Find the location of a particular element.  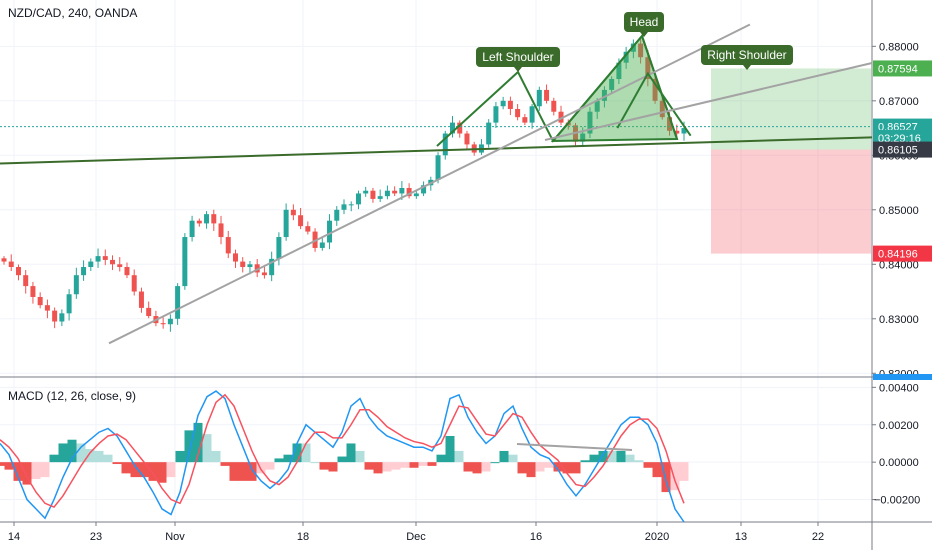

head-and-shoulders-outline is located at coordinates (557, 90).